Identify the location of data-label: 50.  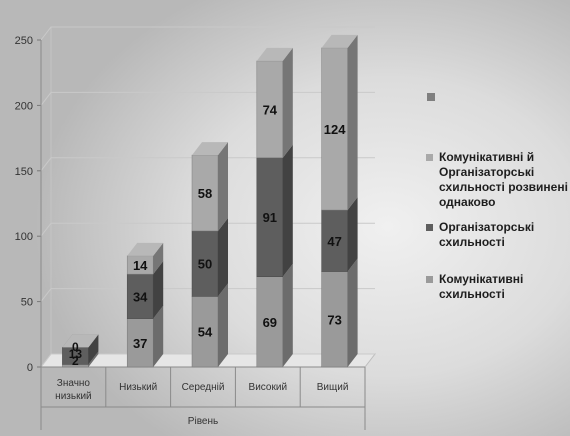
(205, 264).